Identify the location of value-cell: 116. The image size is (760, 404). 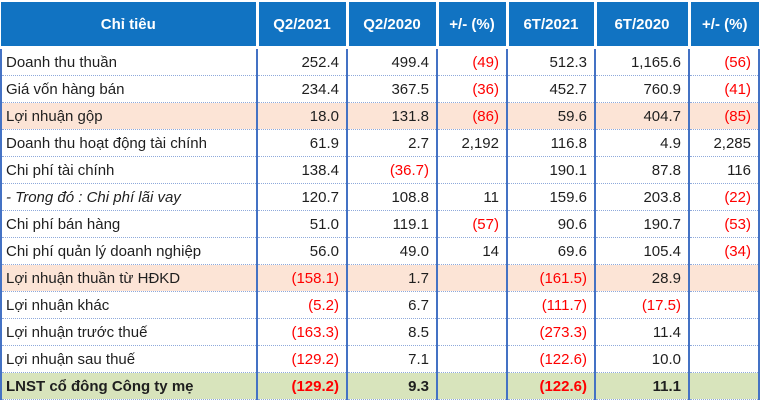
(724, 170).